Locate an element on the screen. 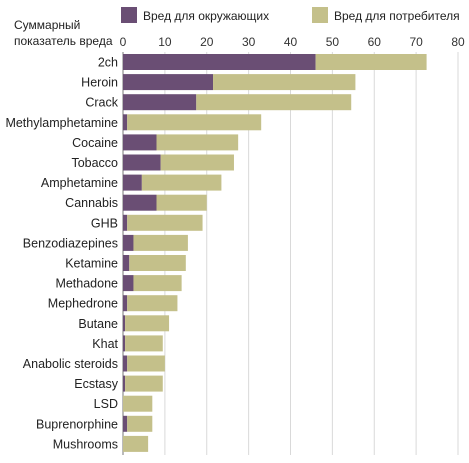 Image resolution: width=469 pixels, height=463 pixels. category-label: Ecstasy is located at coordinates (96, 384).